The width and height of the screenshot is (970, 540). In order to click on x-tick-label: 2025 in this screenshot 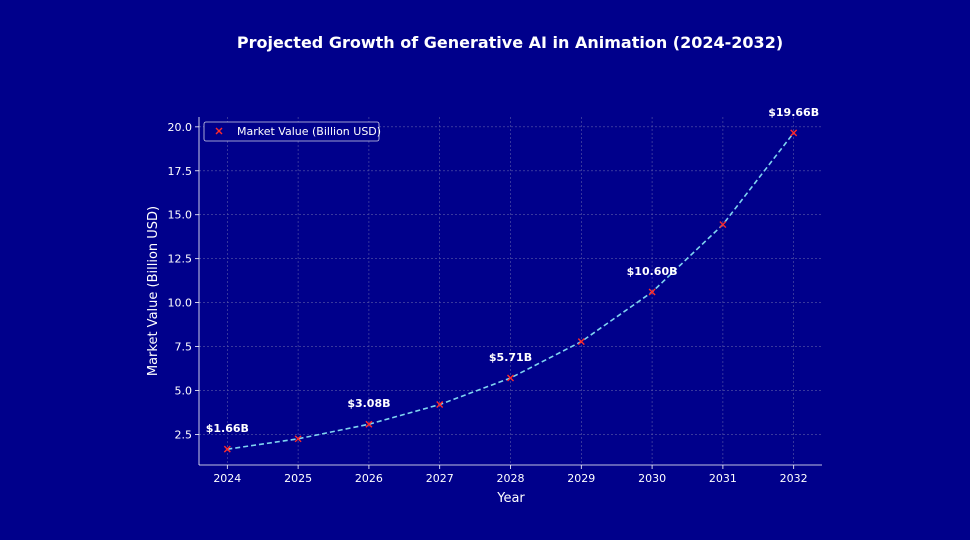, I will do `click(298, 478)`.